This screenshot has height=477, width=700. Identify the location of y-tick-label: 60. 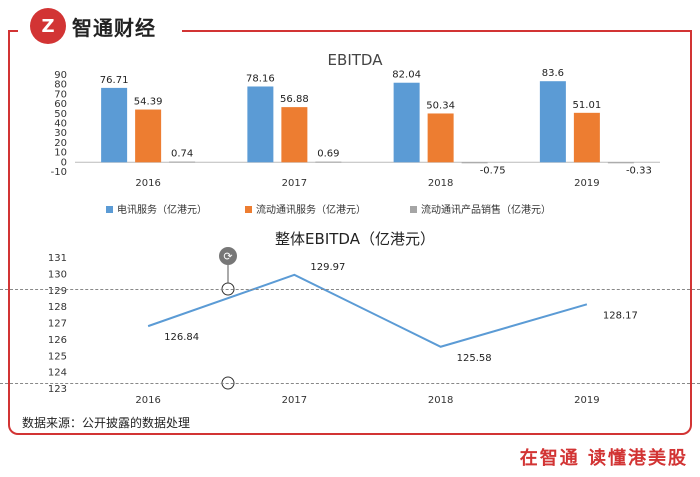
(60, 104).